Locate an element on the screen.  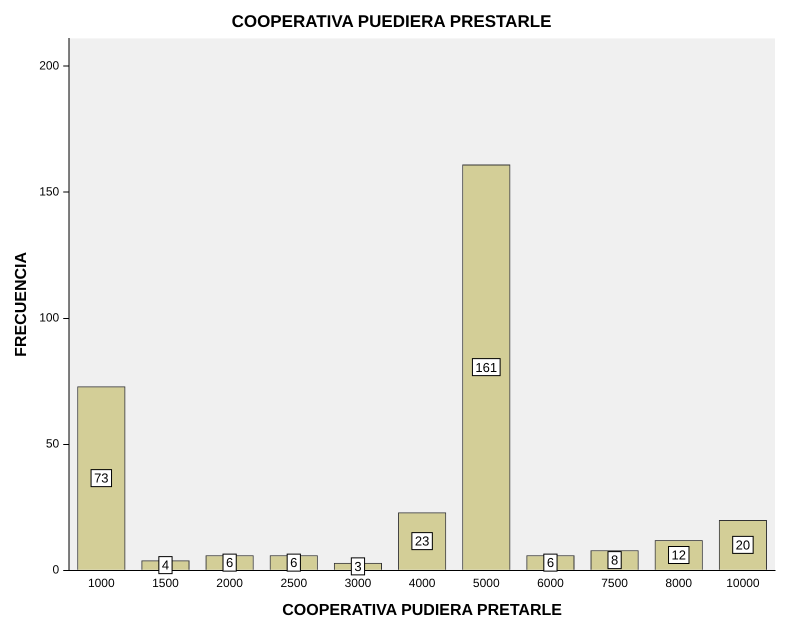
x-tick-label: 3000 is located at coordinates (358, 583).